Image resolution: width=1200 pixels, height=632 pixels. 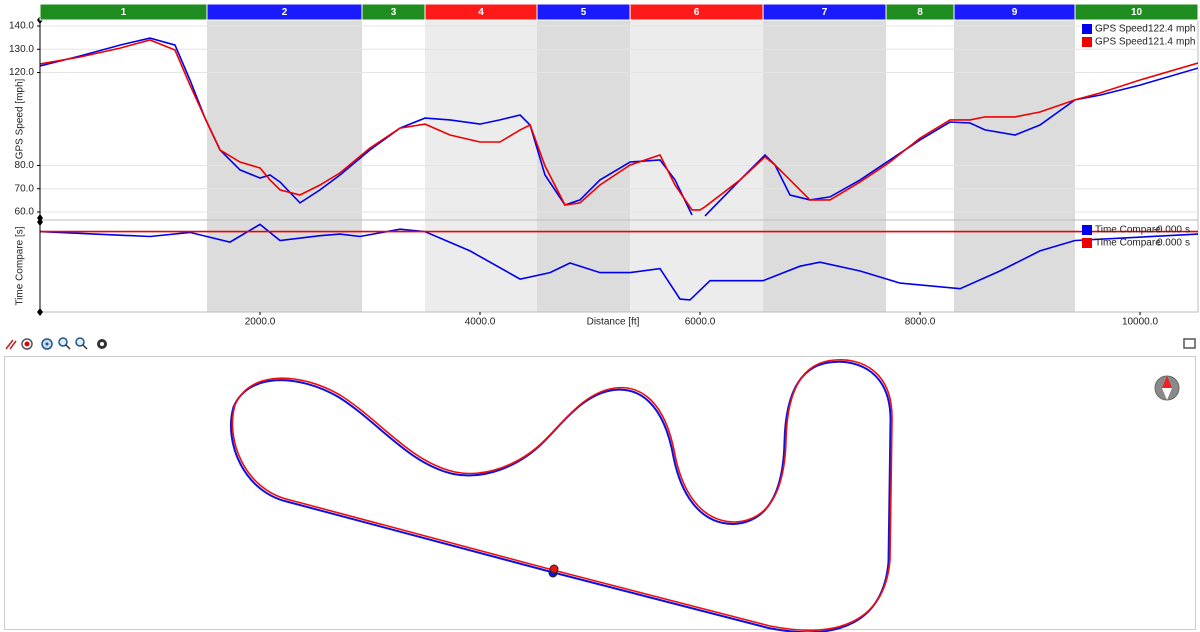 What do you see at coordinates (920, 322) in the screenshot?
I see `x-tick-label: 8000.0` at bounding box center [920, 322].